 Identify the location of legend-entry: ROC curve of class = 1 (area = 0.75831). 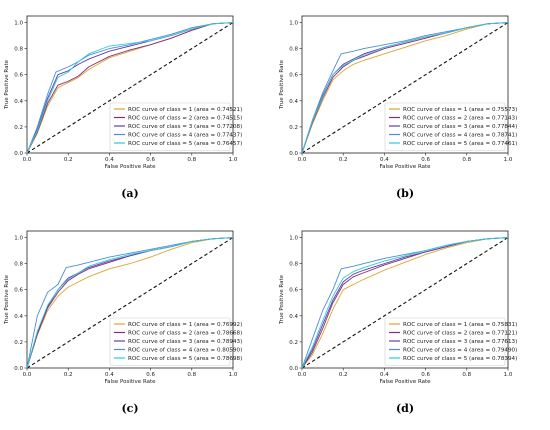
(460, 325).